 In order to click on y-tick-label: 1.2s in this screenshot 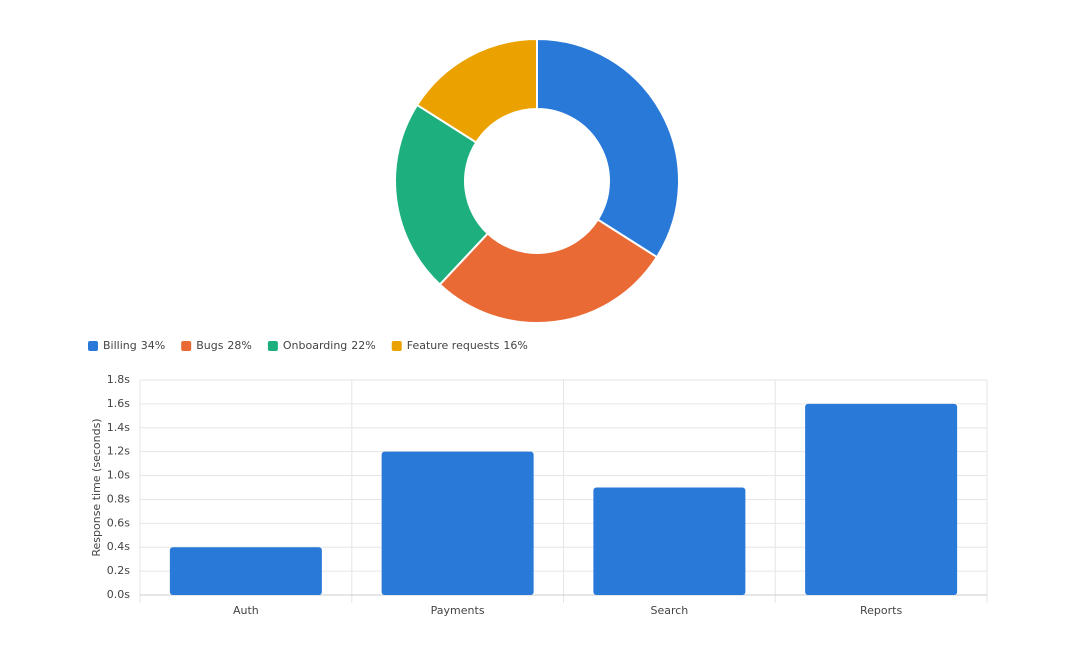, I will do `click(118, 451)`.